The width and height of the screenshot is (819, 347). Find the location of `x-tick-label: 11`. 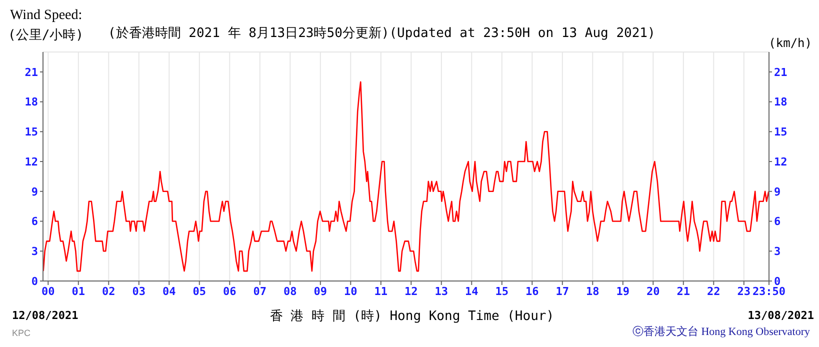

x-tick-label: 11 is located at coordinates (381, 291).